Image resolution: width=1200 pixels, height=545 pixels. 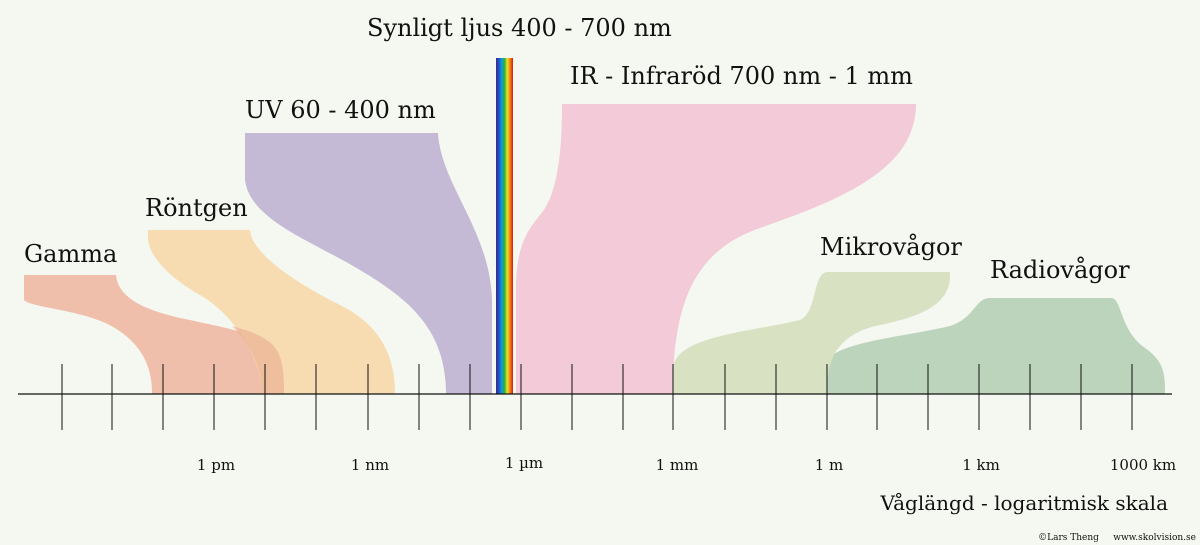 What do you see at coordinates (504, 226) in the screenshot?
I see `visible-spectrum-bar` at bounding box center [504, 226].